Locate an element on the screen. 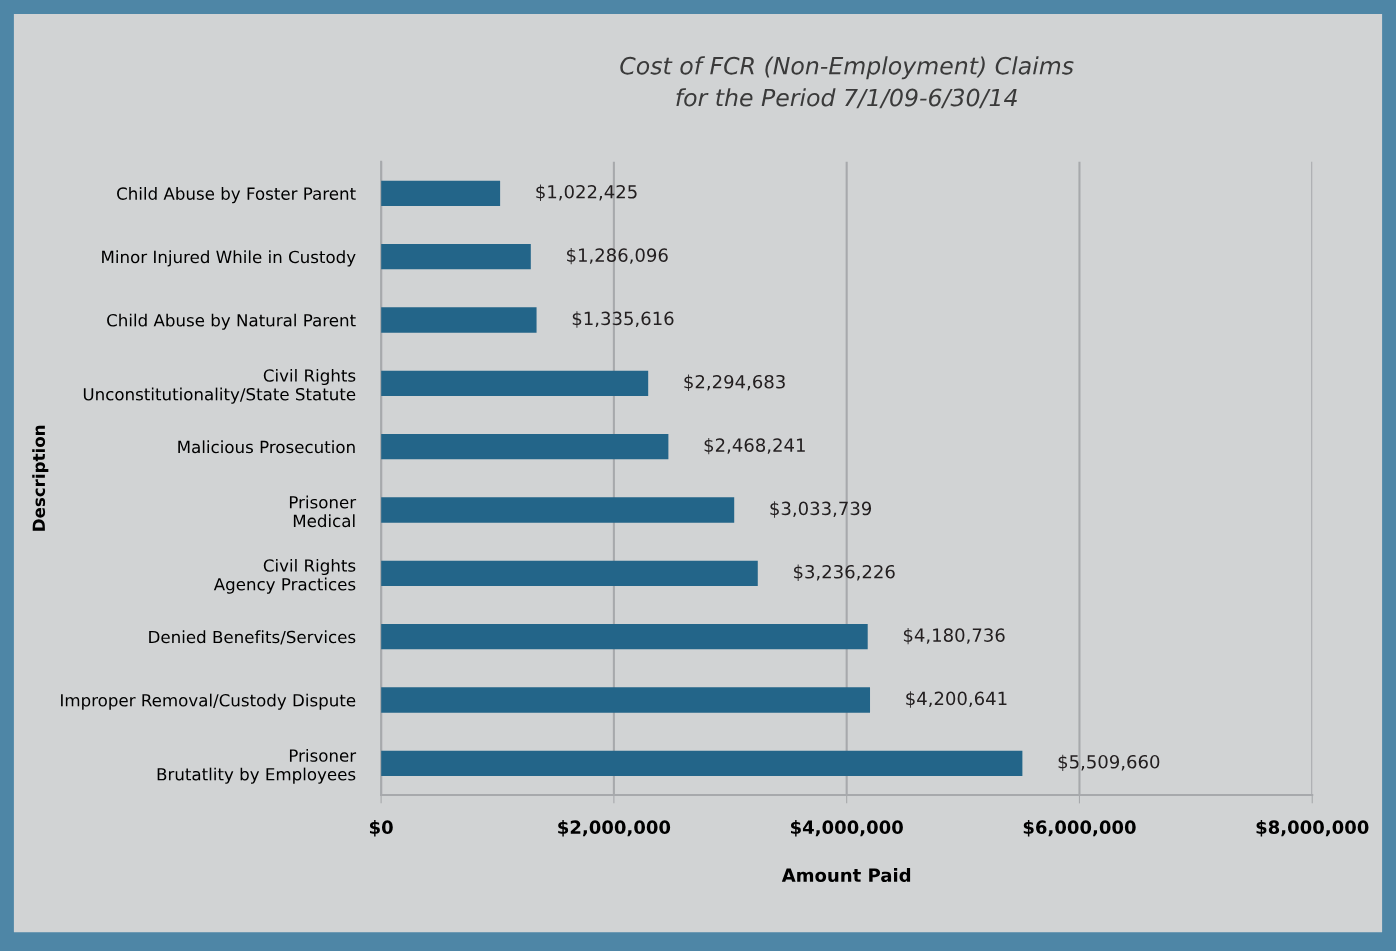 The height and width of the screenshot is (951, 1396). y-tick-label: Denied Benefits/Services is located at coordinates (252, 637).